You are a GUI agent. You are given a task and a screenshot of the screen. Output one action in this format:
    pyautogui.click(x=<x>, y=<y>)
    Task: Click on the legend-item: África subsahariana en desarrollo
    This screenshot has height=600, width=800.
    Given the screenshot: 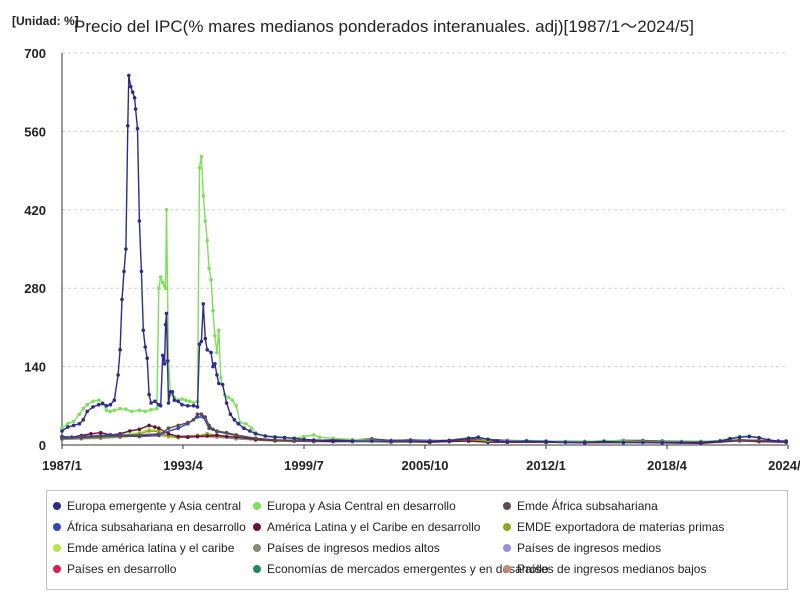 What is the action you would take?
    pyautogui.click(x=149, y=527)
    